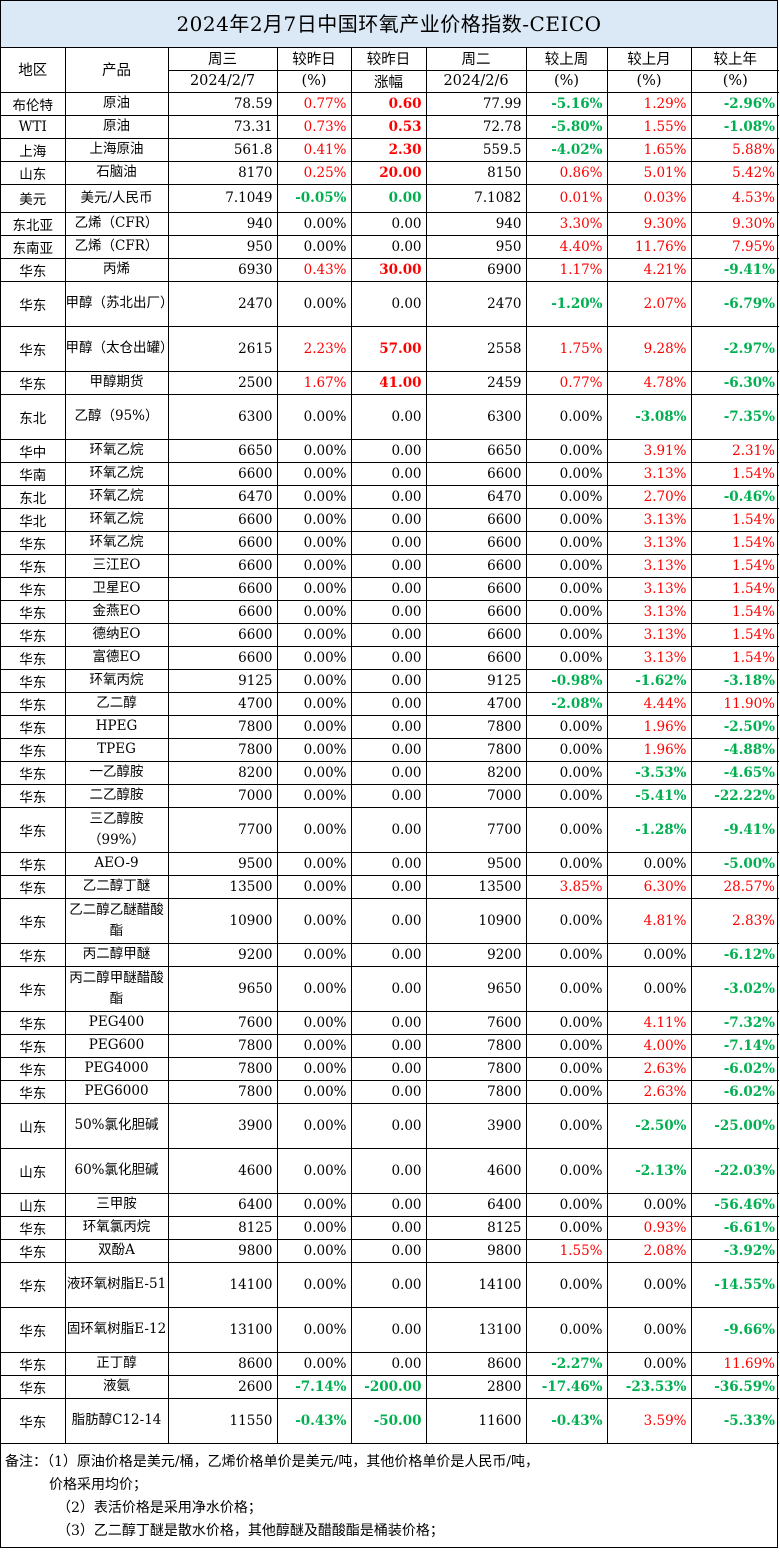  What do you see at coordinates (314, 59) in the screenshot?
I see `col-header-chg-pct: 较昨日` at bounding box center [314, 59].